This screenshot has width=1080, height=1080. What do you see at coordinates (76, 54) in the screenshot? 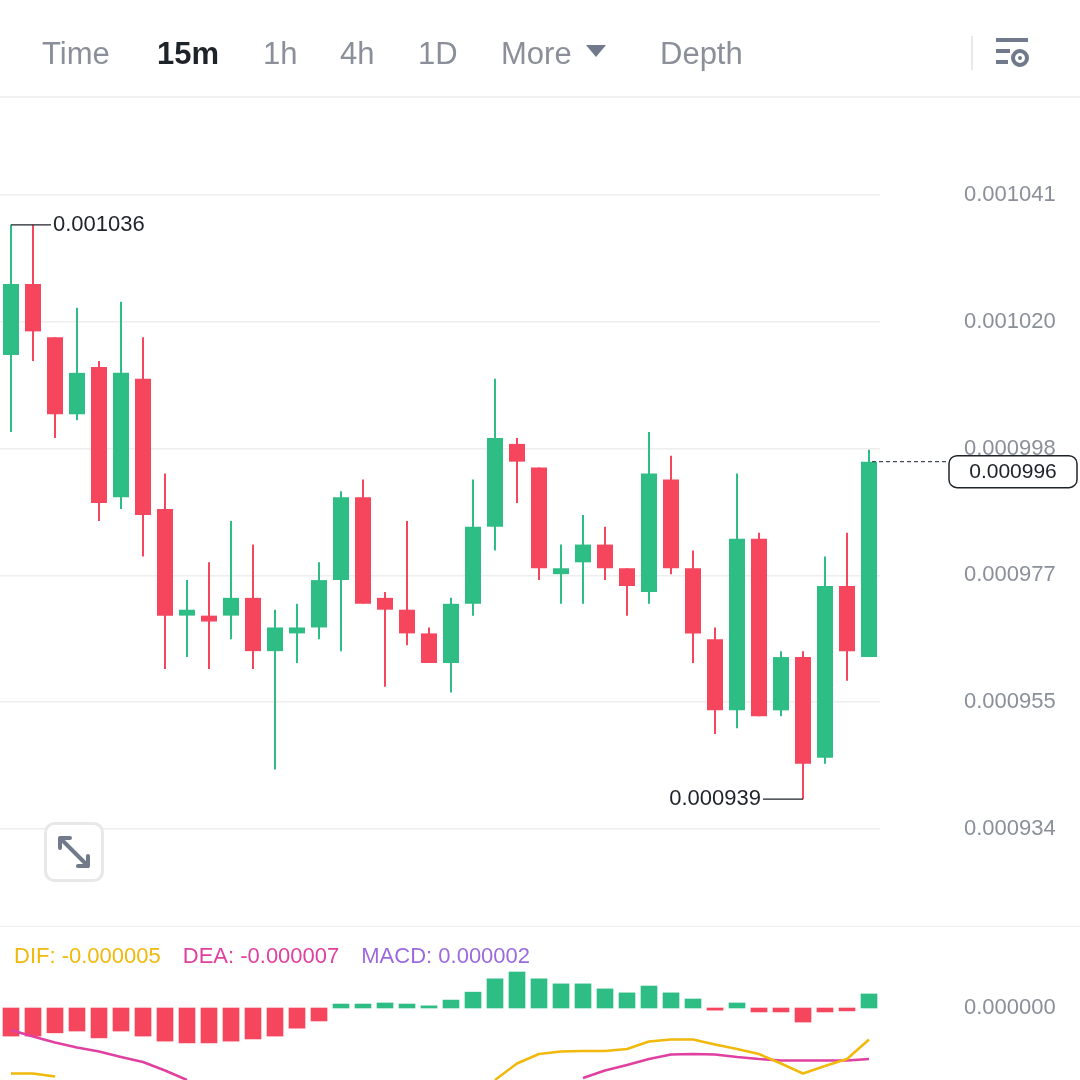
I see `text: Time` at bounding box center [76, 54].